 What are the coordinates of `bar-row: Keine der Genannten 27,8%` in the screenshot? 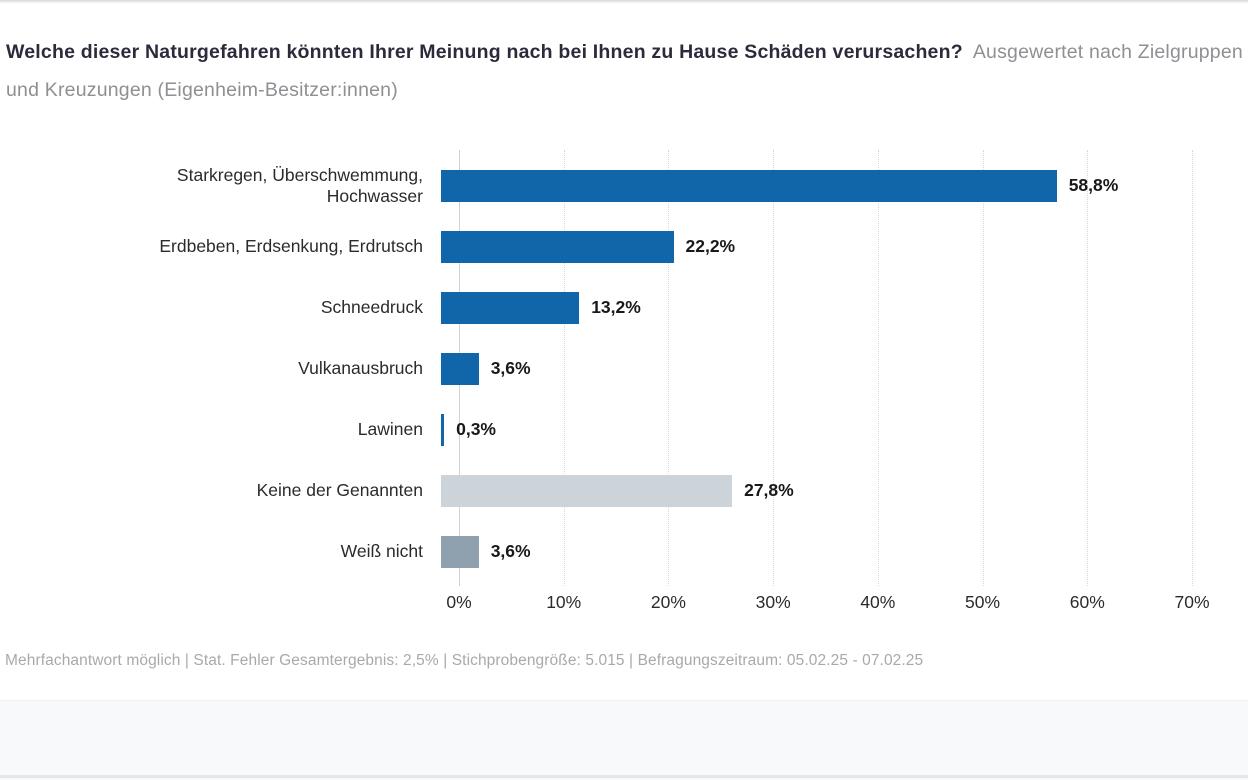 It's located at (624, 490).